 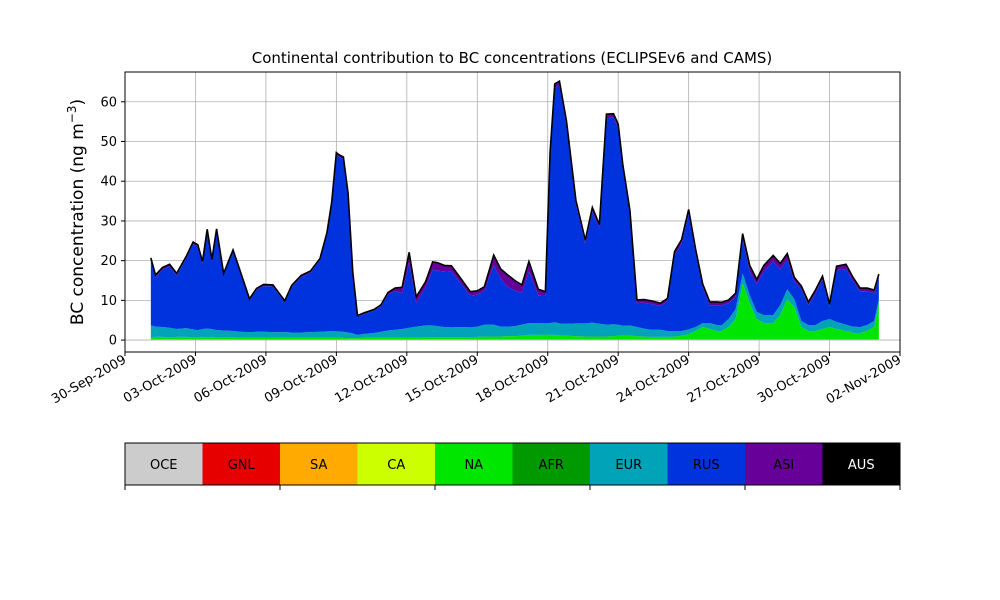 I want to click on x-tick-label-10: 30-Oct-2009, so click(x=794, y=379).